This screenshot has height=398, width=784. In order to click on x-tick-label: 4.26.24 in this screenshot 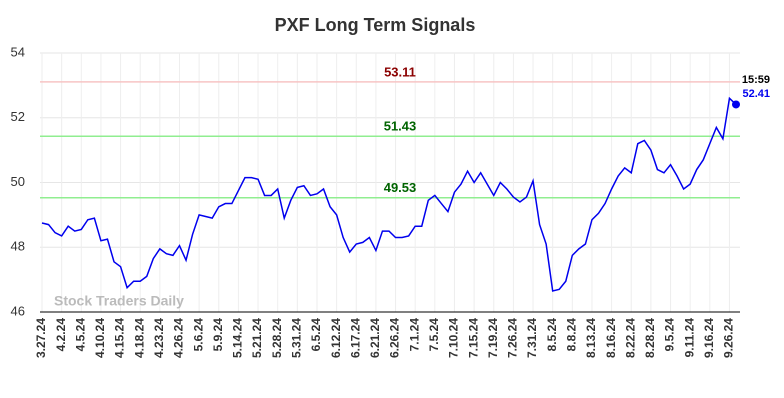, I will do `click(179, 338)`.